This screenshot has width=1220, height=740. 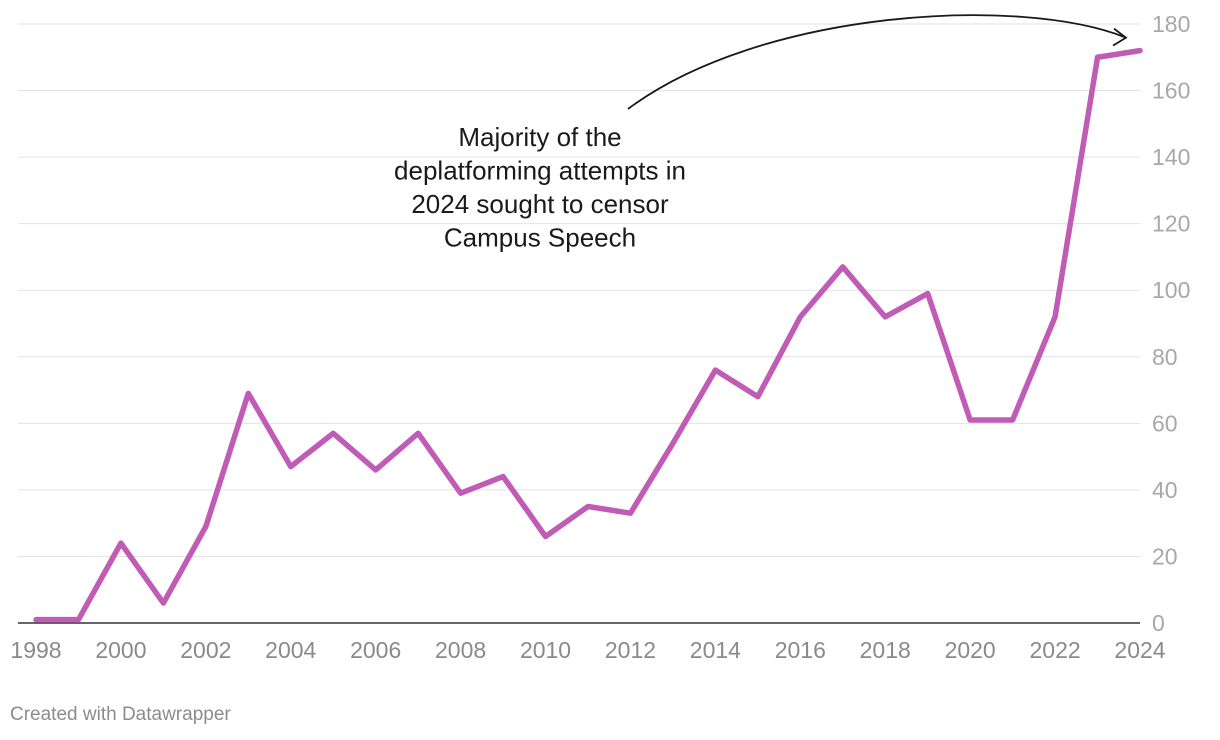 I want to click on y-tick-label: 140, so click(x=1171, y=157).